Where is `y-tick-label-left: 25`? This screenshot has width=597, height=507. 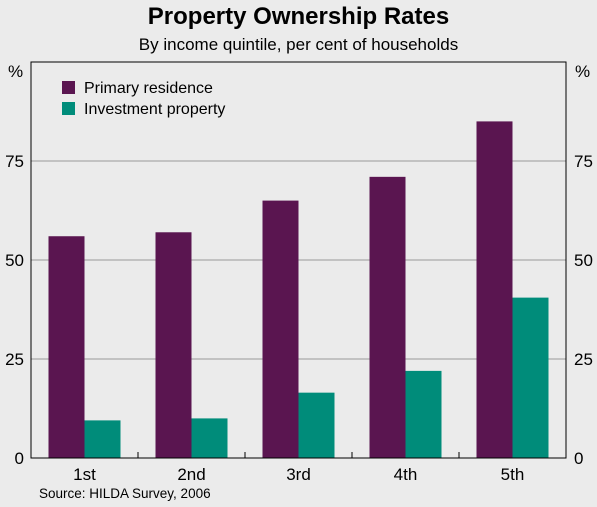 y-tick-label-left: 25 is located at coordinates (14, 359).